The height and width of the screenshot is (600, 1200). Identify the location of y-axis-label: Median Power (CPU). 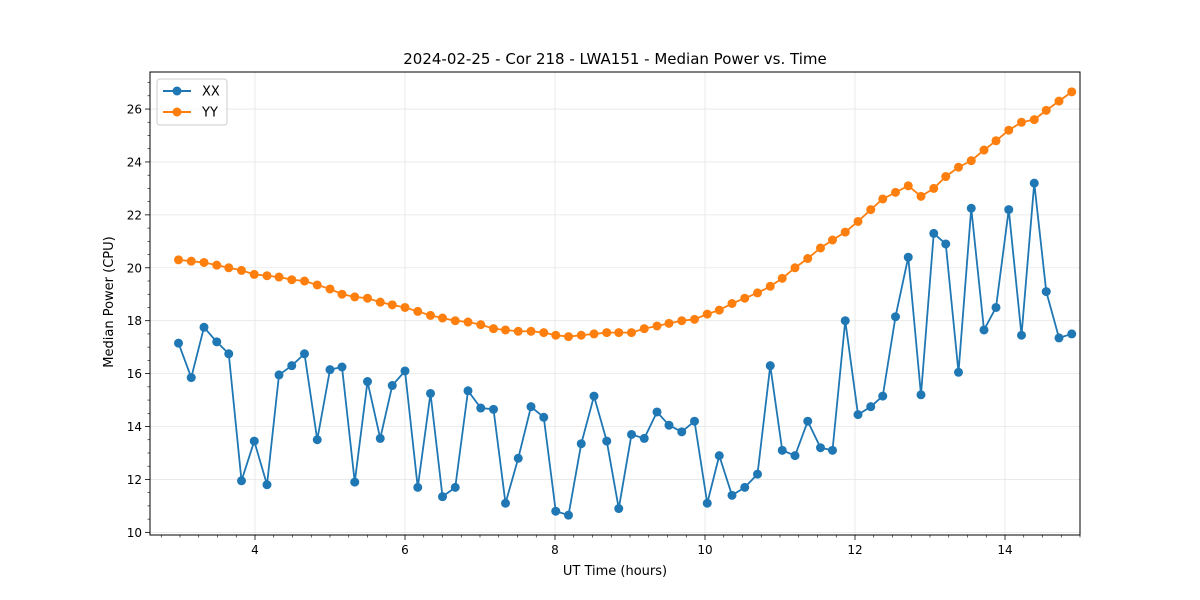
(109, 301).